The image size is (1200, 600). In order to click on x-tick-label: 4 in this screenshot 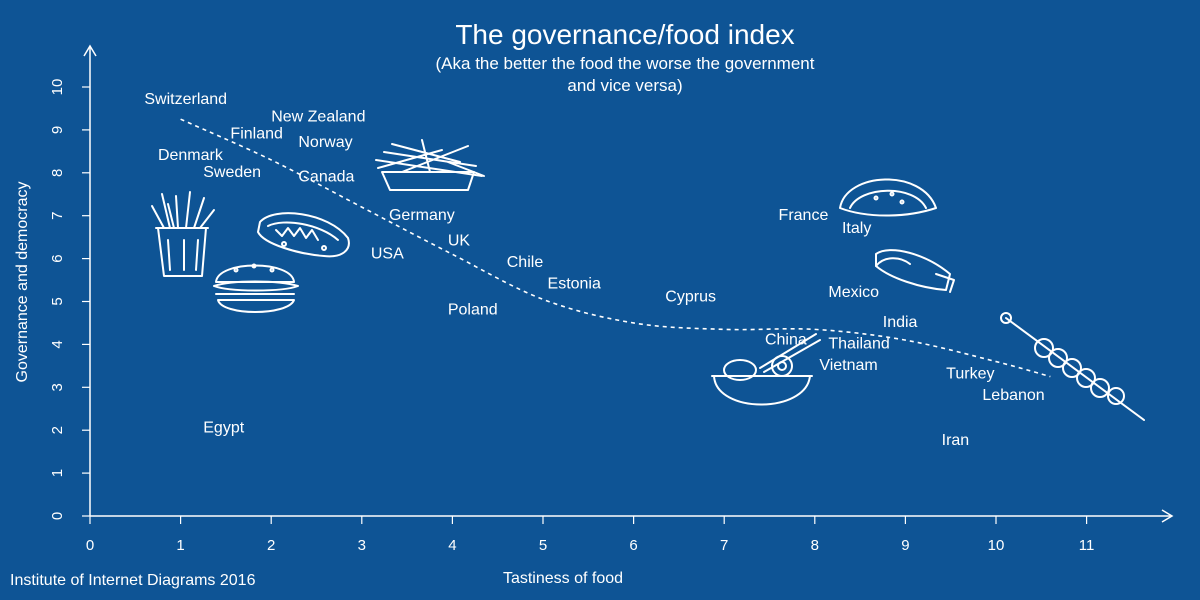, I will do `click(452, 545)`.